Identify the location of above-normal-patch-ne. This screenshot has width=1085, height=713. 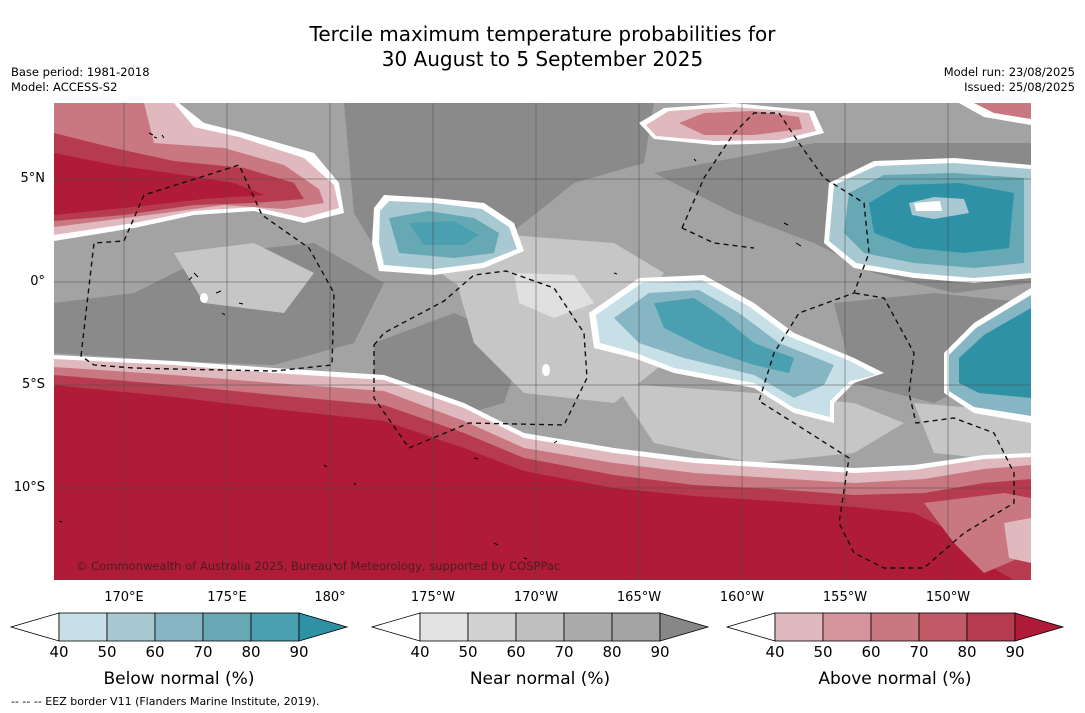
(1002, 111).